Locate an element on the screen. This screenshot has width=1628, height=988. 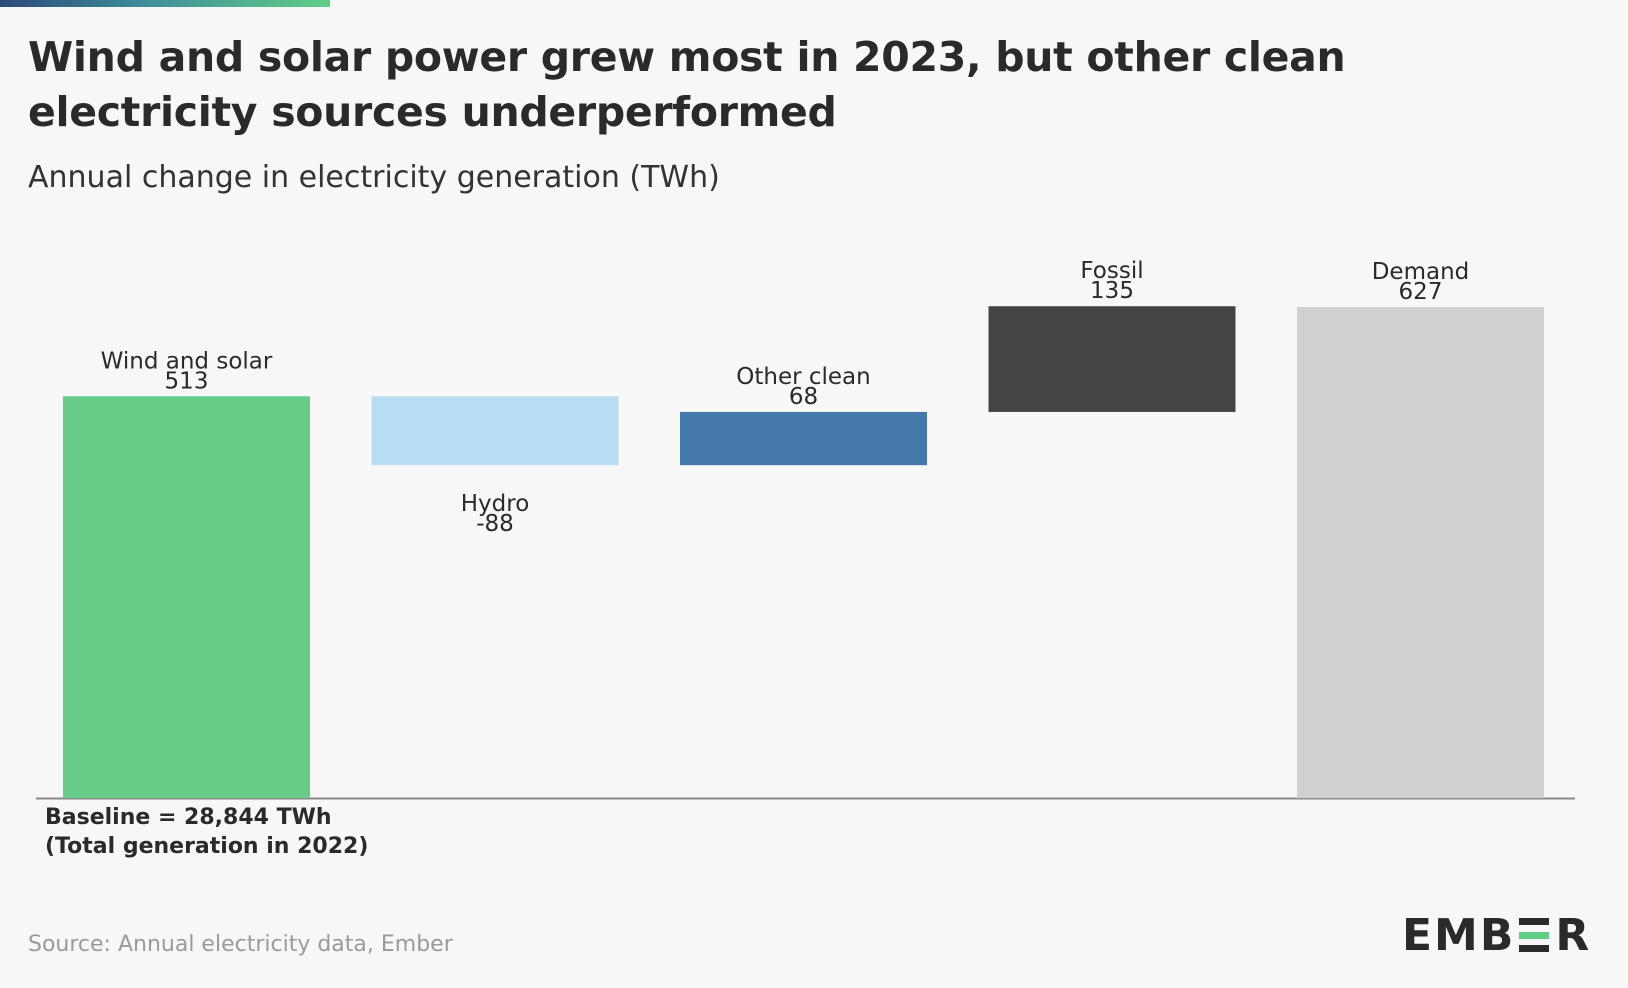
bar-label-wind-and-solar: Wind and solar is located at coordinates (187, 361).